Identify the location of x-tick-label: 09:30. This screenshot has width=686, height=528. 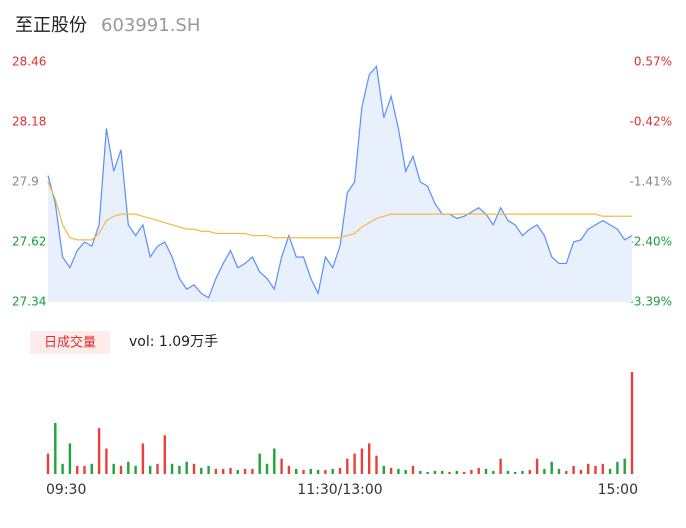
(66, 490).